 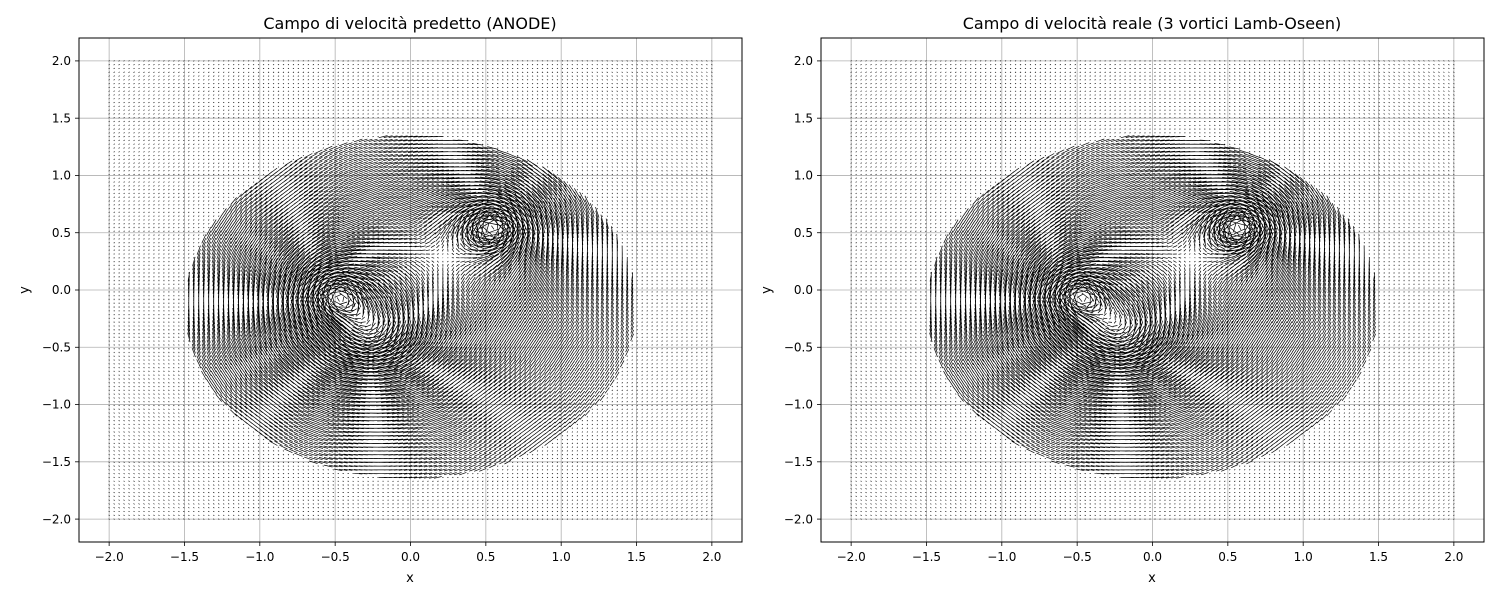 I want to click on right-y-tick-label: −1.5, so click(x=798, y=462).